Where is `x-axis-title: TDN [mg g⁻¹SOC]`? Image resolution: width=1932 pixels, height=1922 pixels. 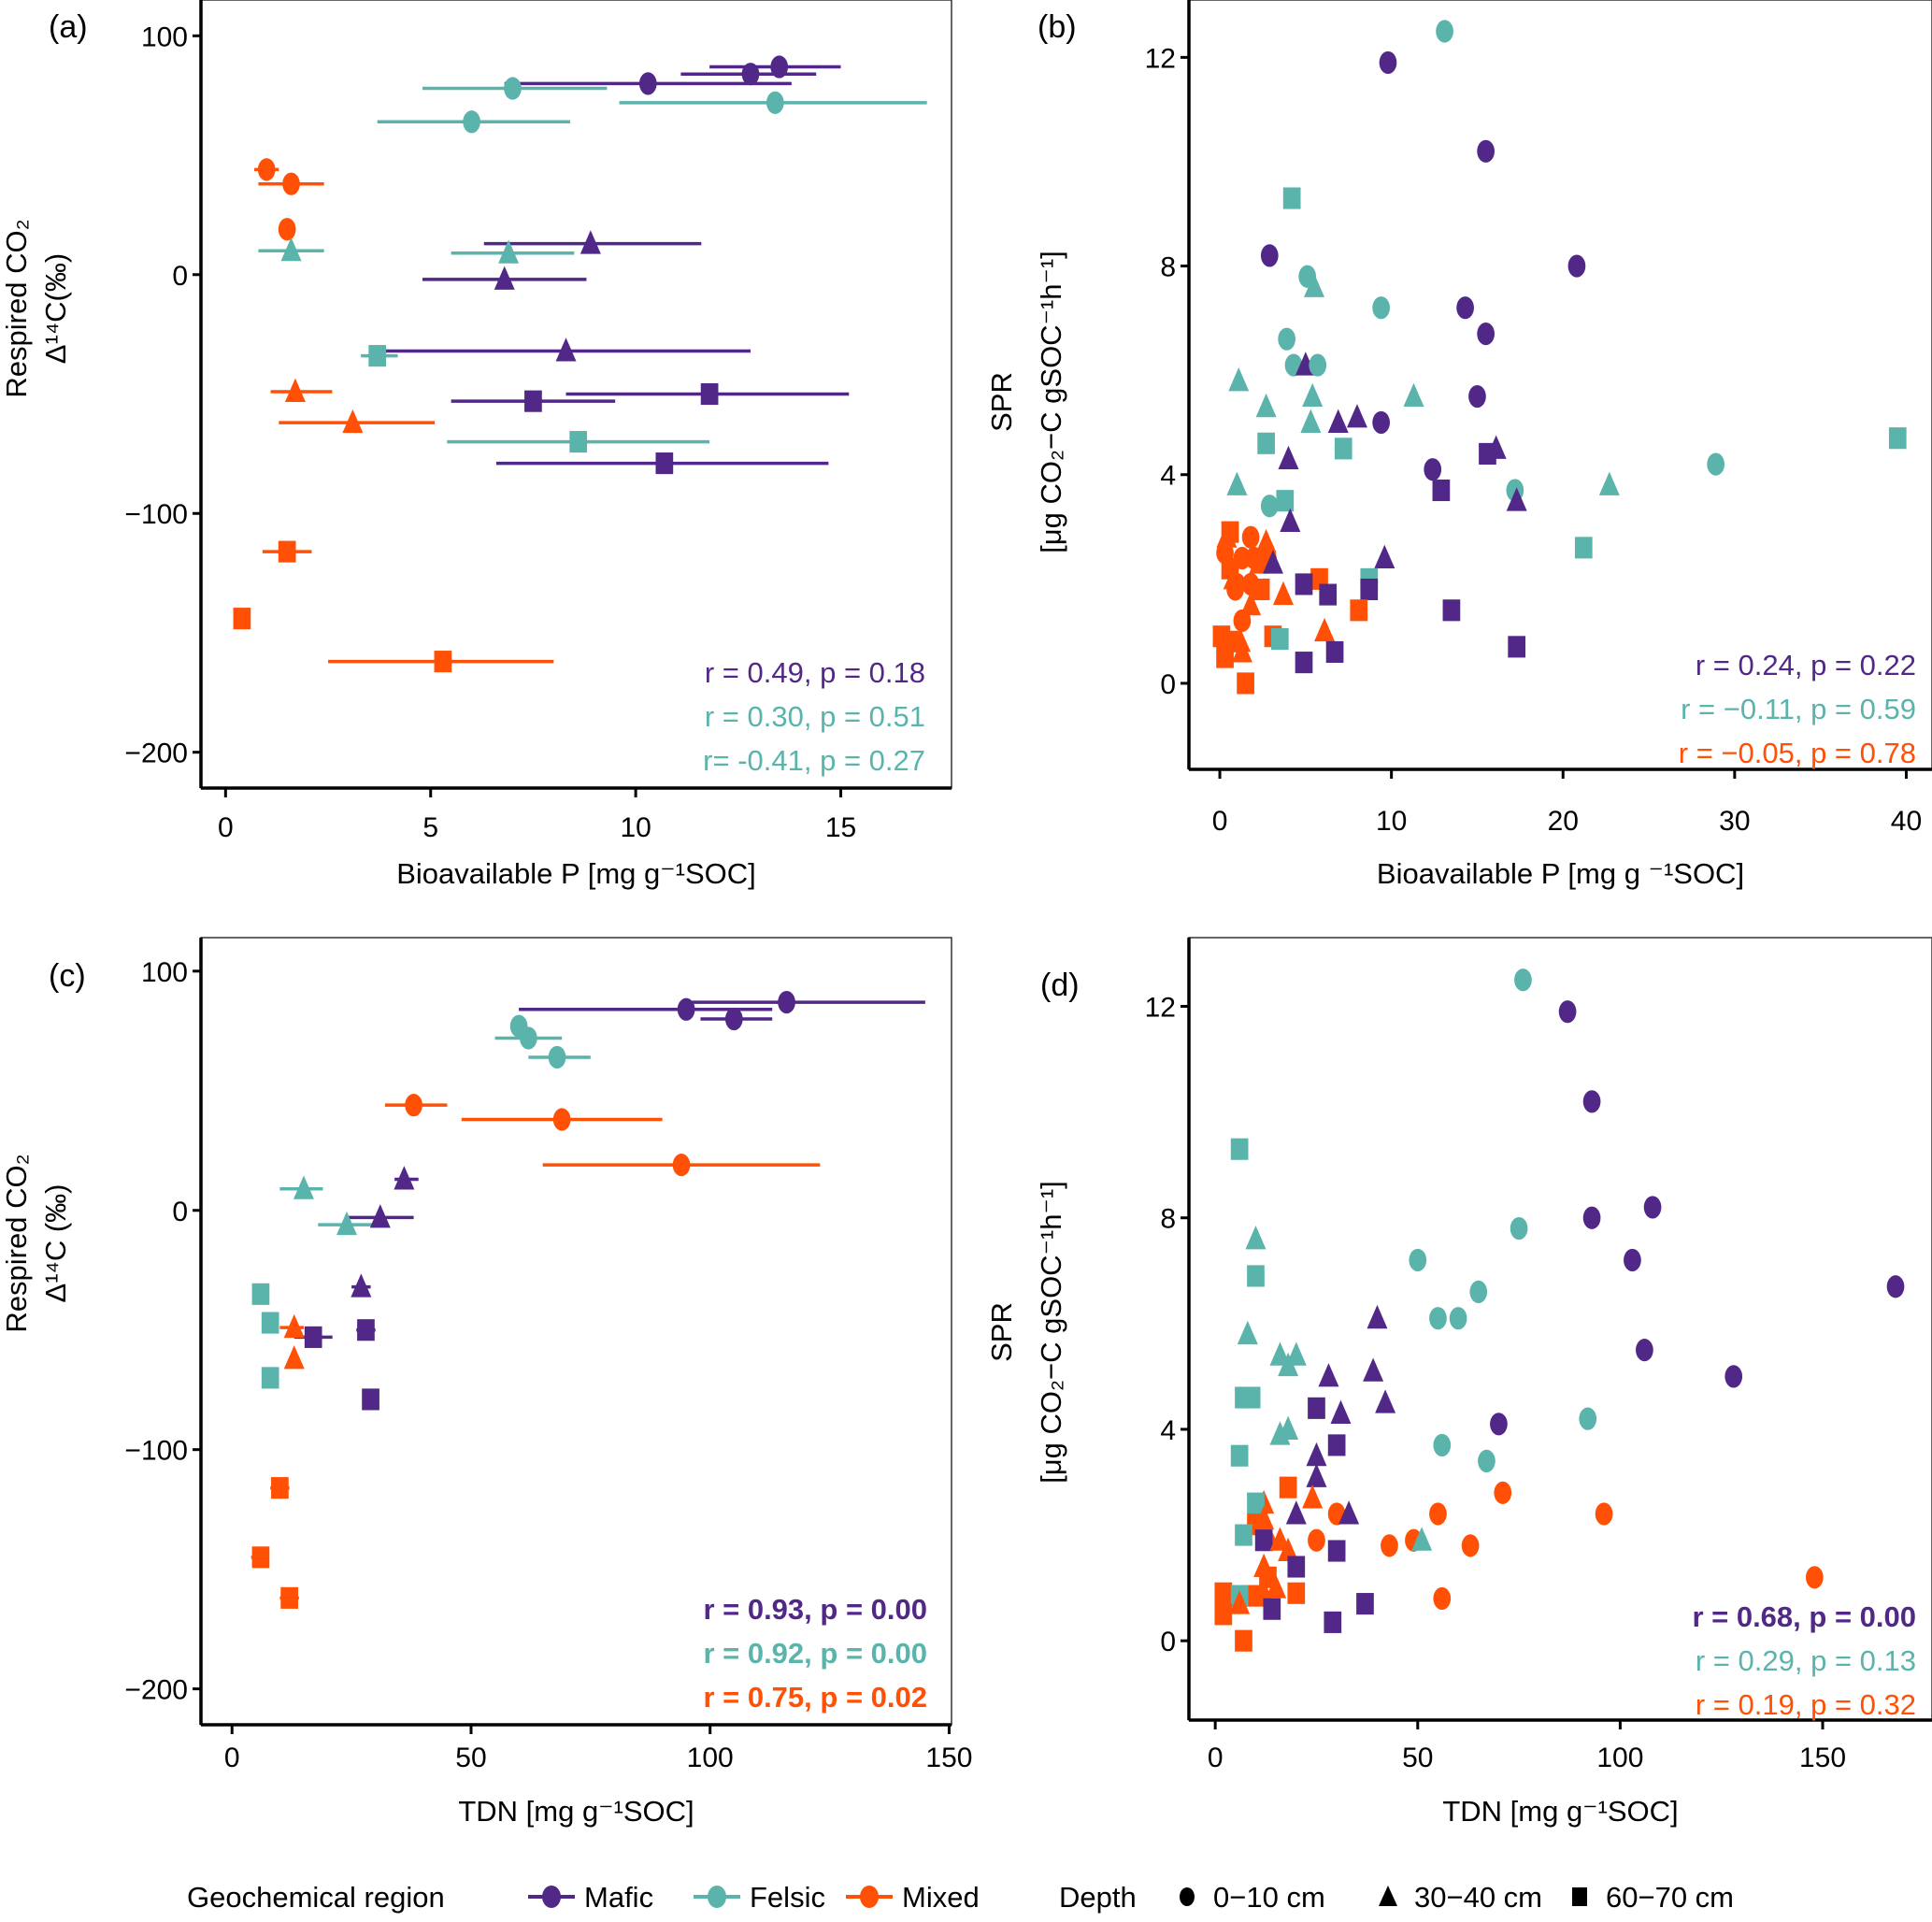
x-axis-title: TDN [mg g⁻¹SOC] is located at coordinates (1560, 1811).